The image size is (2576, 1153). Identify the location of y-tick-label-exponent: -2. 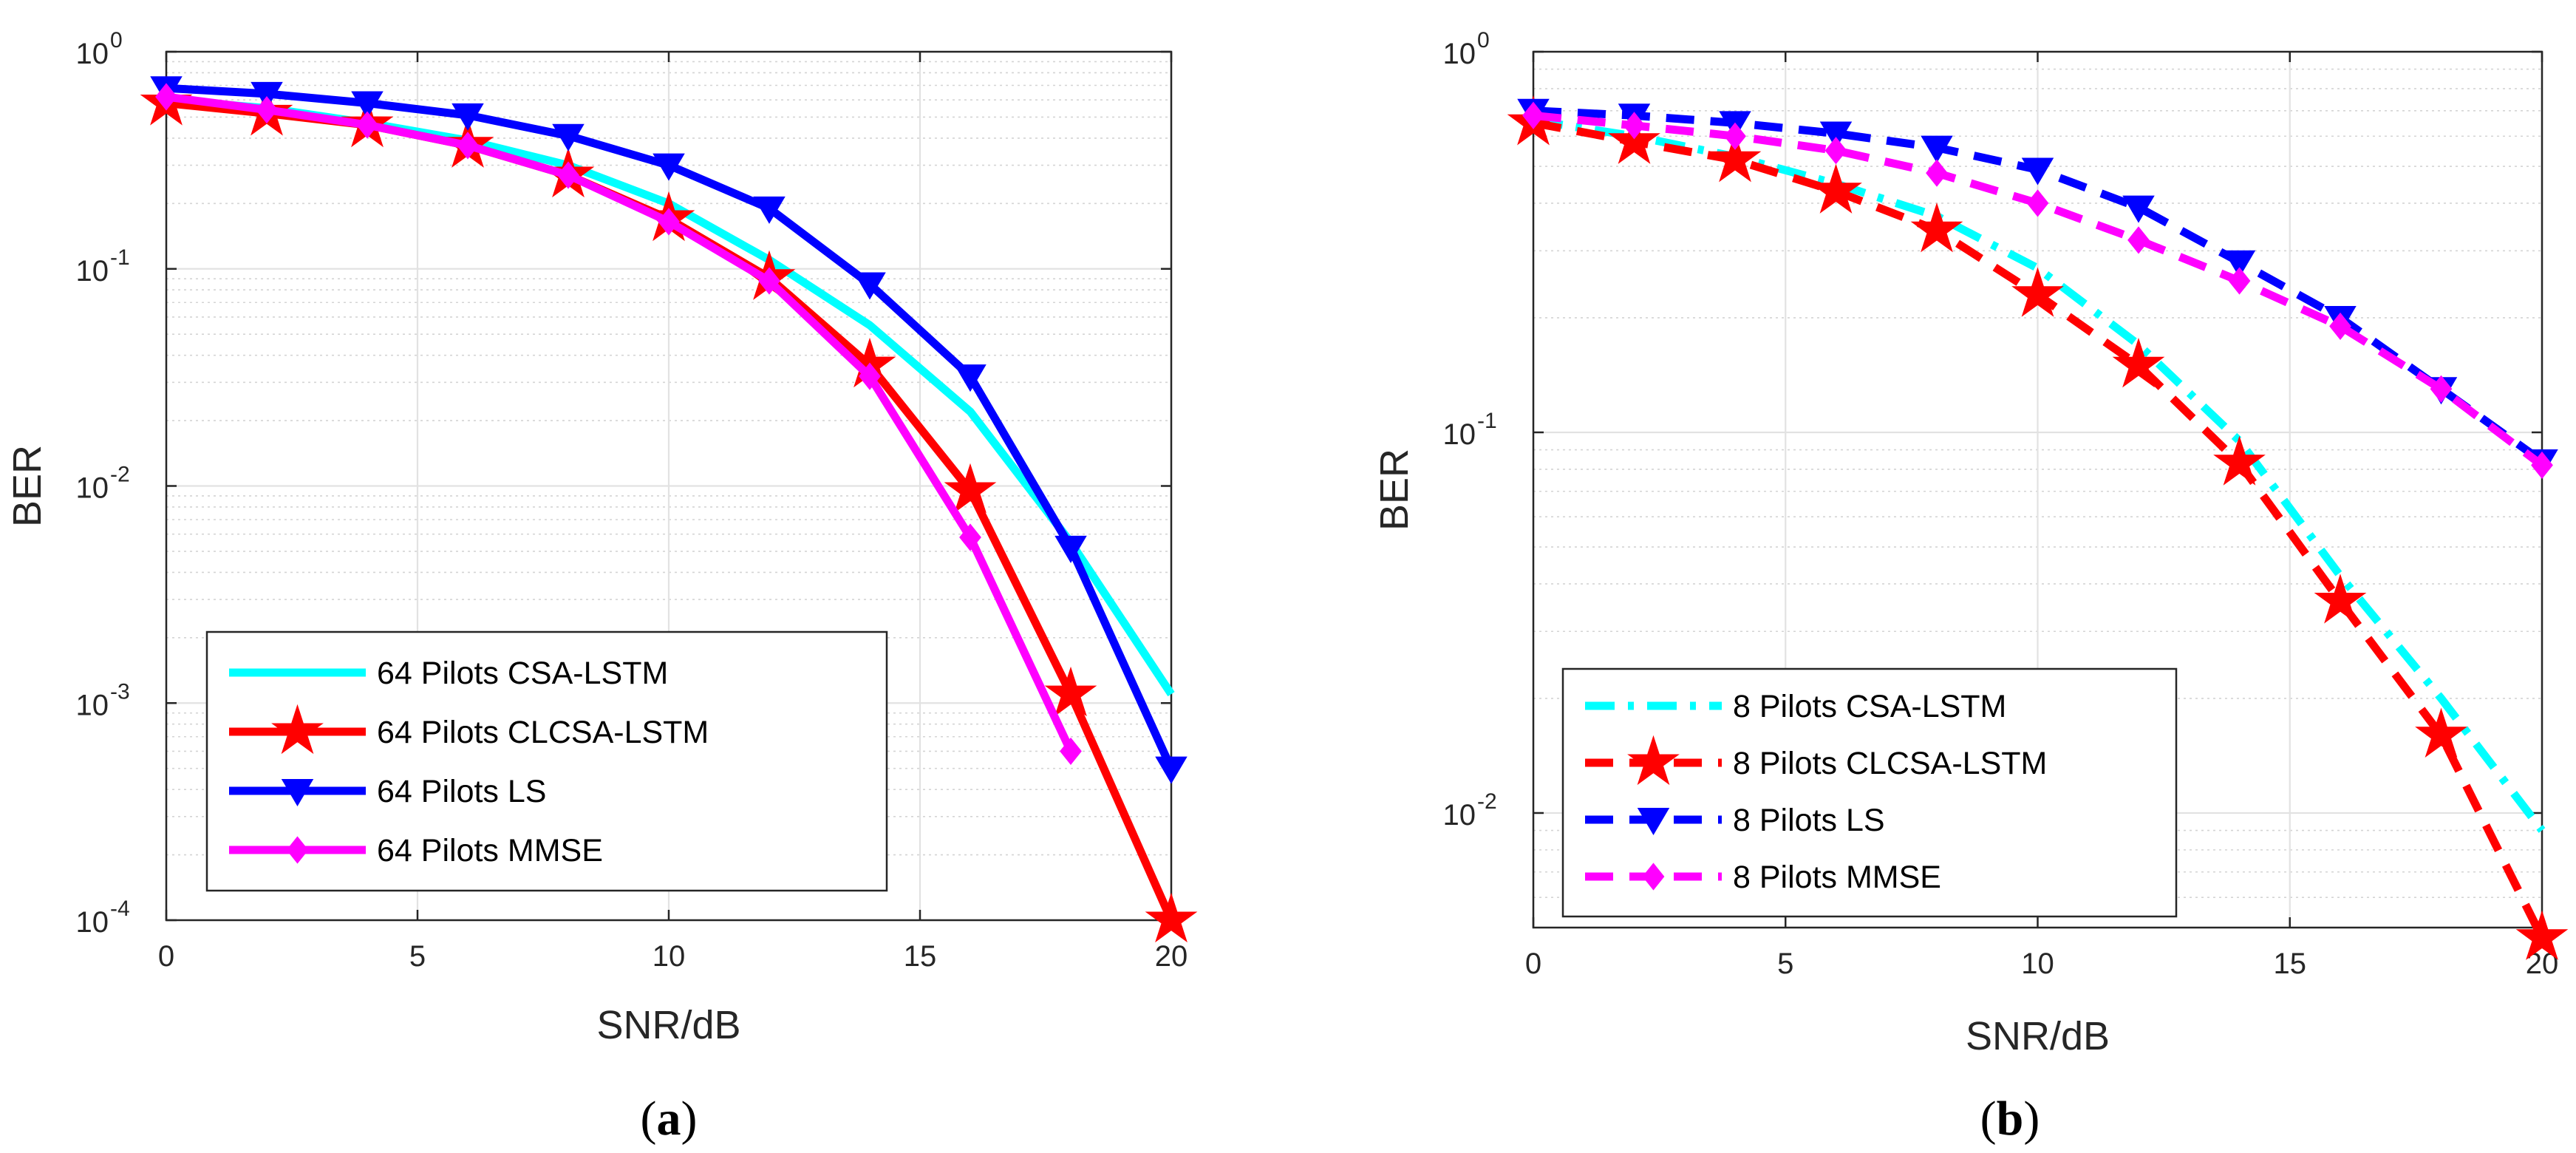
(120, 475).